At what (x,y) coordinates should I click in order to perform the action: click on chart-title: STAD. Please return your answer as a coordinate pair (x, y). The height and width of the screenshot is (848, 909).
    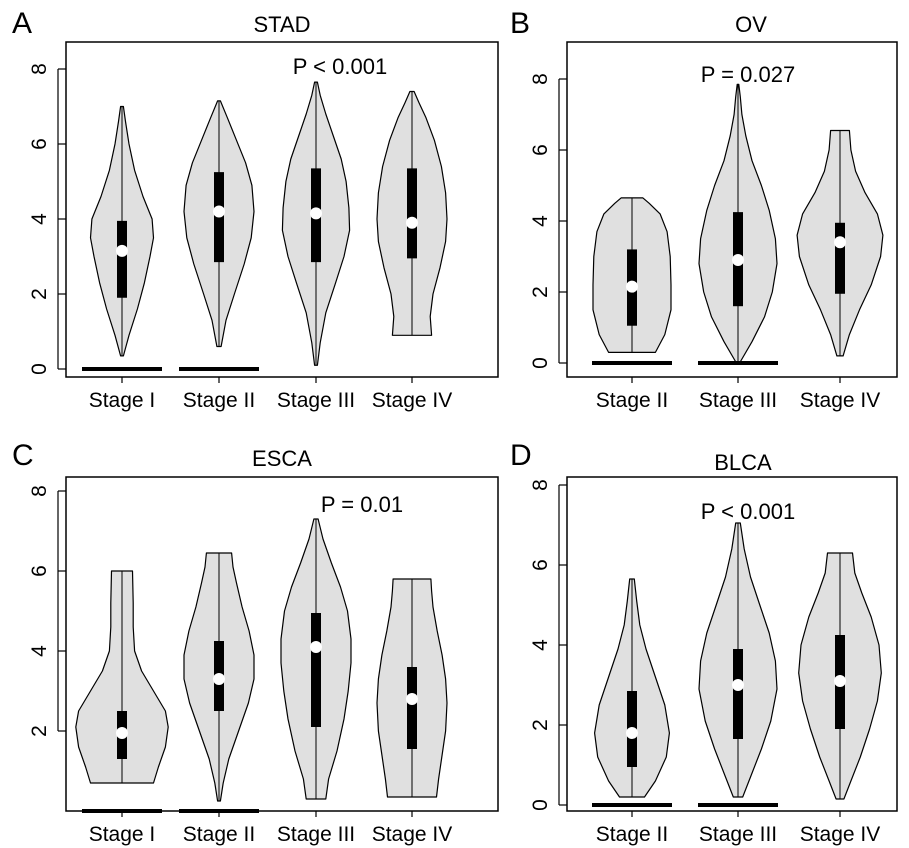
    Looking at the image, I should click on (281, 24).